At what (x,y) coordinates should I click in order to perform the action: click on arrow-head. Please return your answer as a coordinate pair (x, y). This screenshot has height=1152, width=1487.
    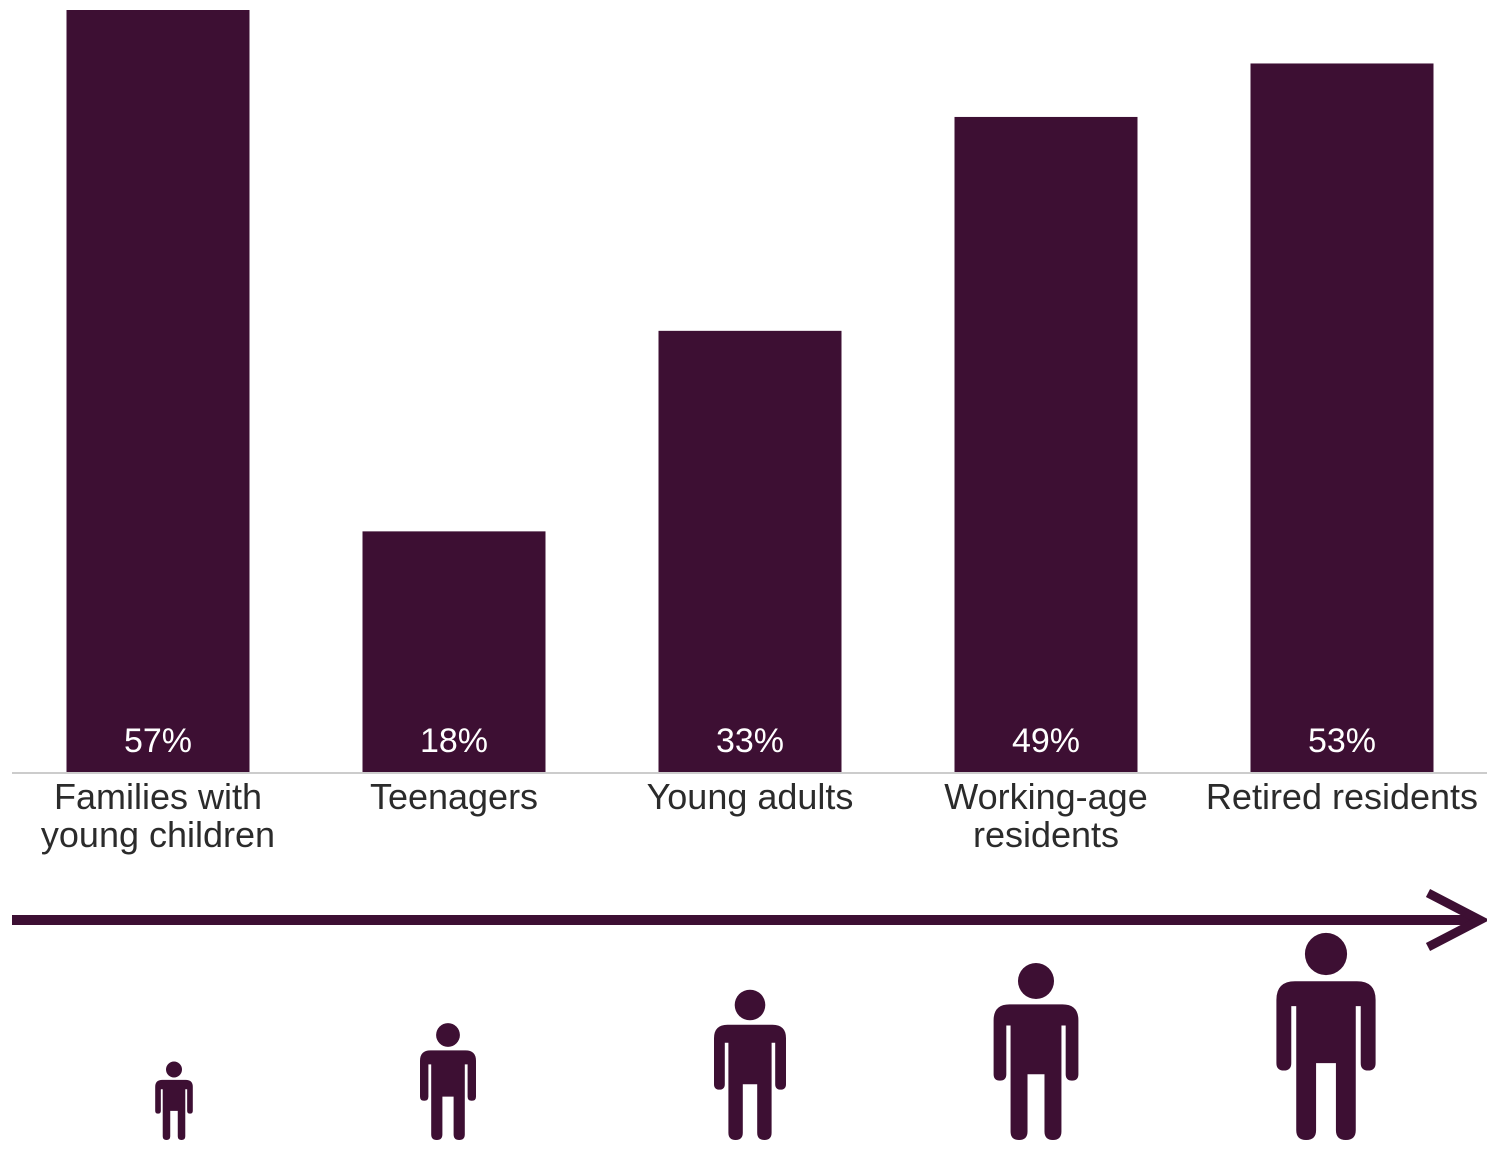
    Looking at the image, I should click on (1456, 920).